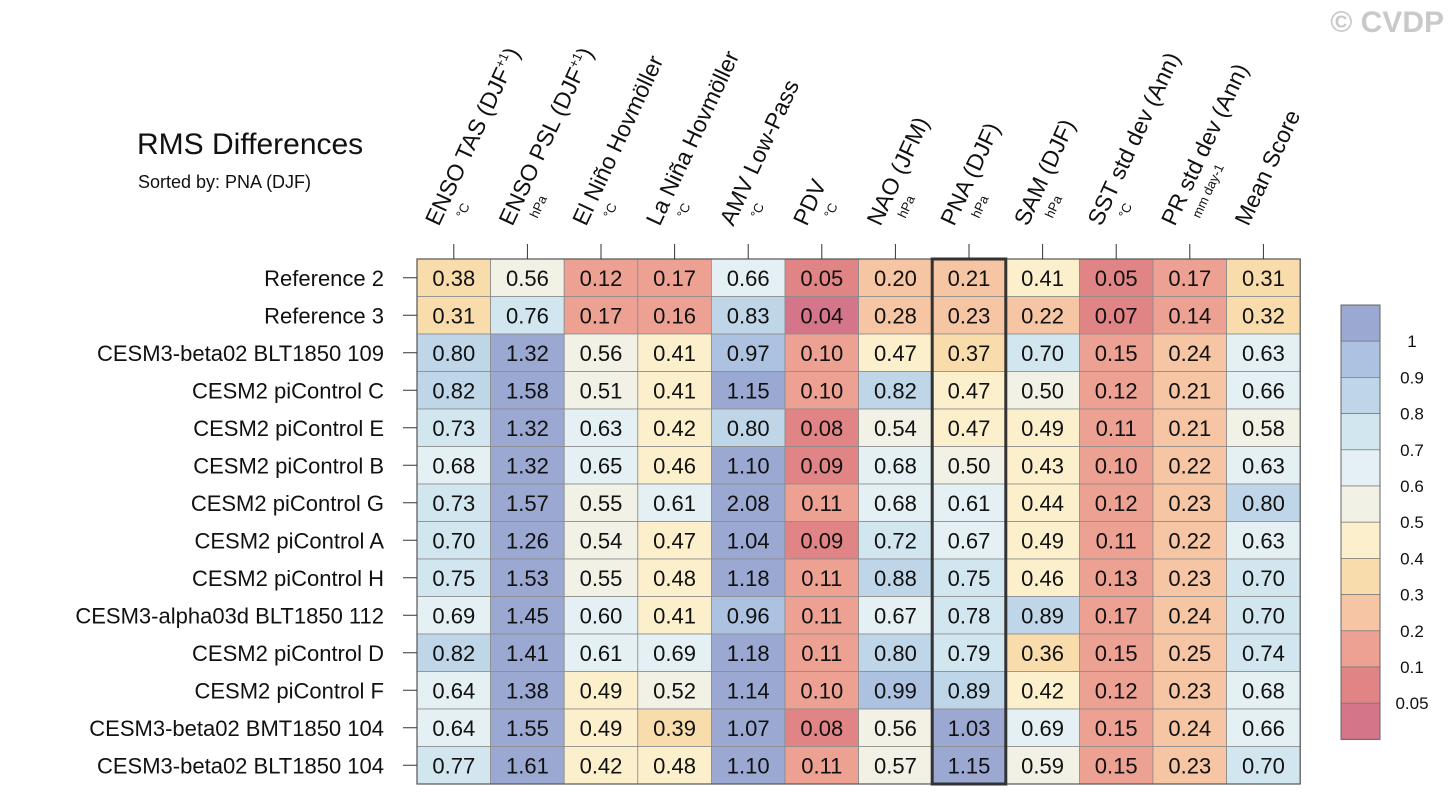 The height and width of the screenshot is (804, 1450). I want to click on cell-value-label: 0.47, so click(895, 353).